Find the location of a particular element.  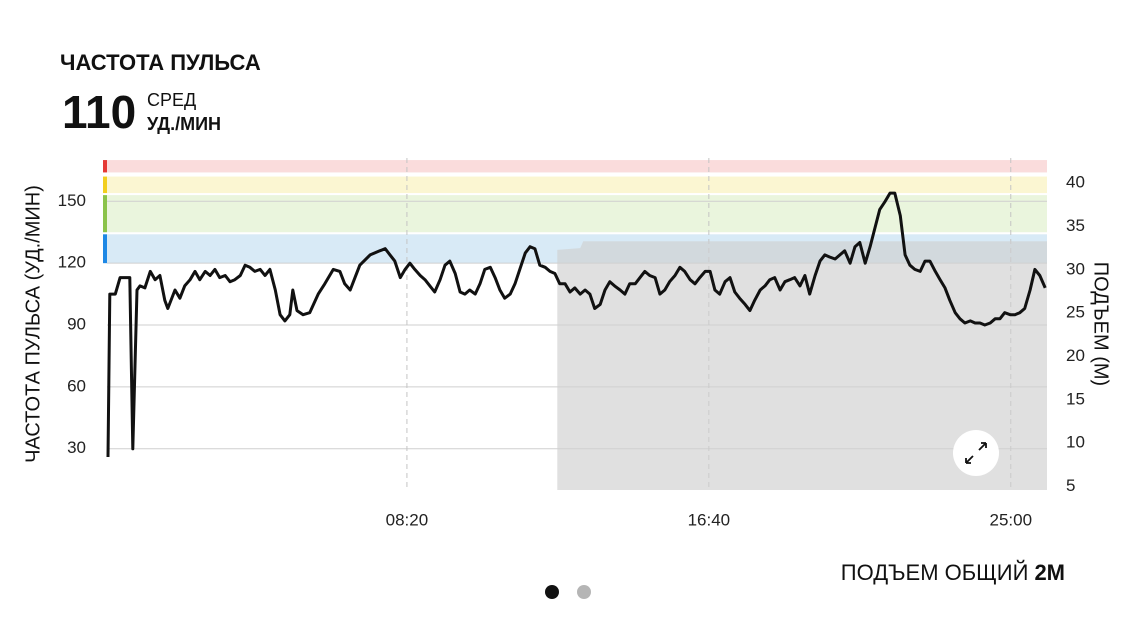

x-tick-label: 25:00 is located at coordinates (1010, 519).